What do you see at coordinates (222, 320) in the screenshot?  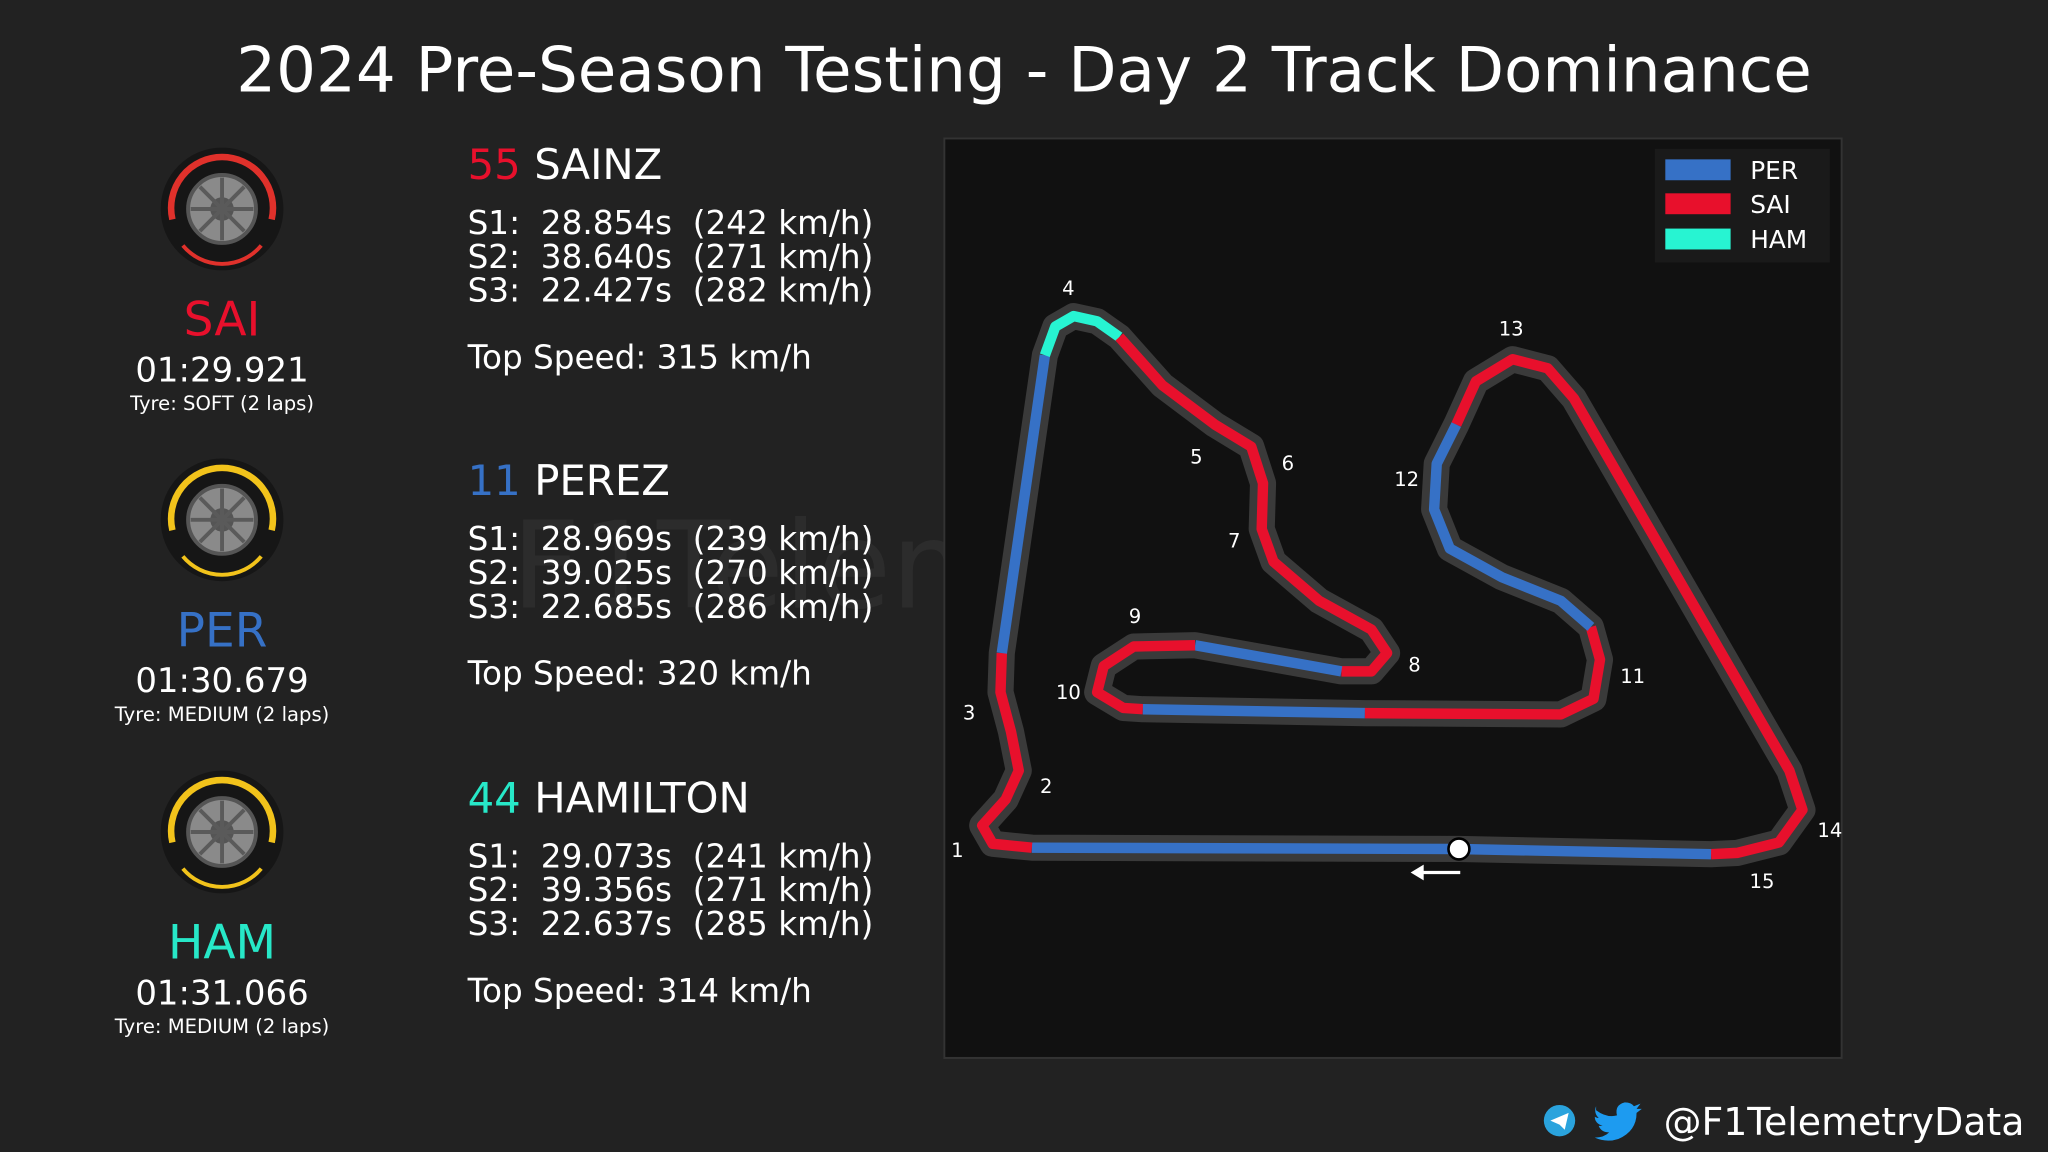 I see `driver-code: SAI` at bounding box center [222, 320].